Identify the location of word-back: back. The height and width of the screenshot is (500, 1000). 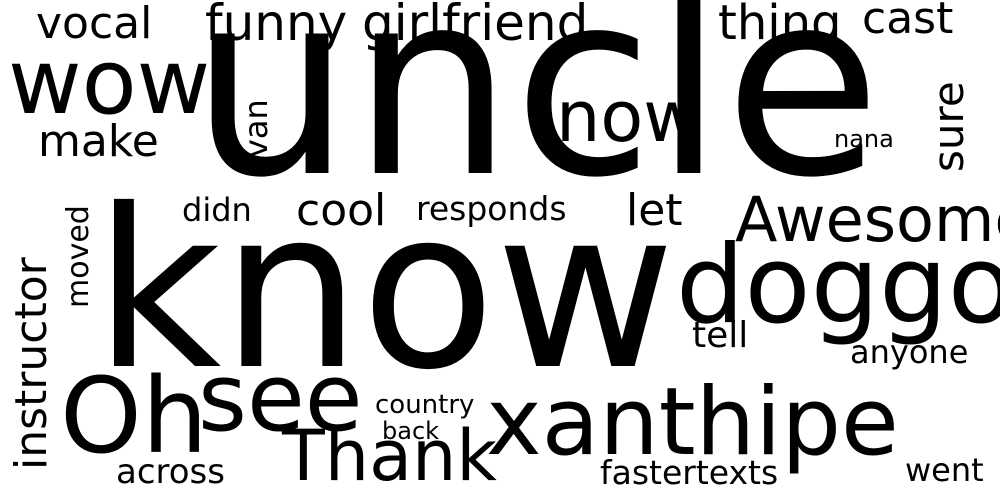
(411, 431).